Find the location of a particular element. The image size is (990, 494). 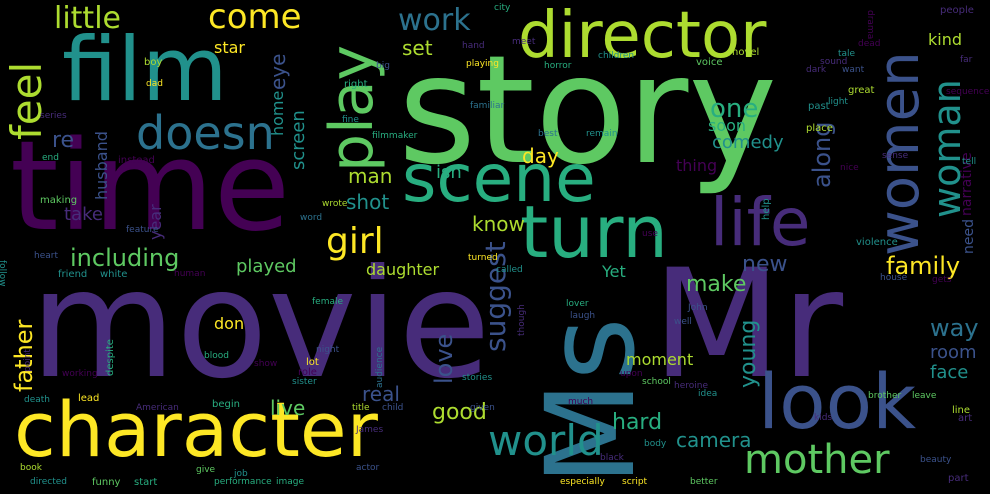

cloud-word: daughter is located at coordinates (403, 269).